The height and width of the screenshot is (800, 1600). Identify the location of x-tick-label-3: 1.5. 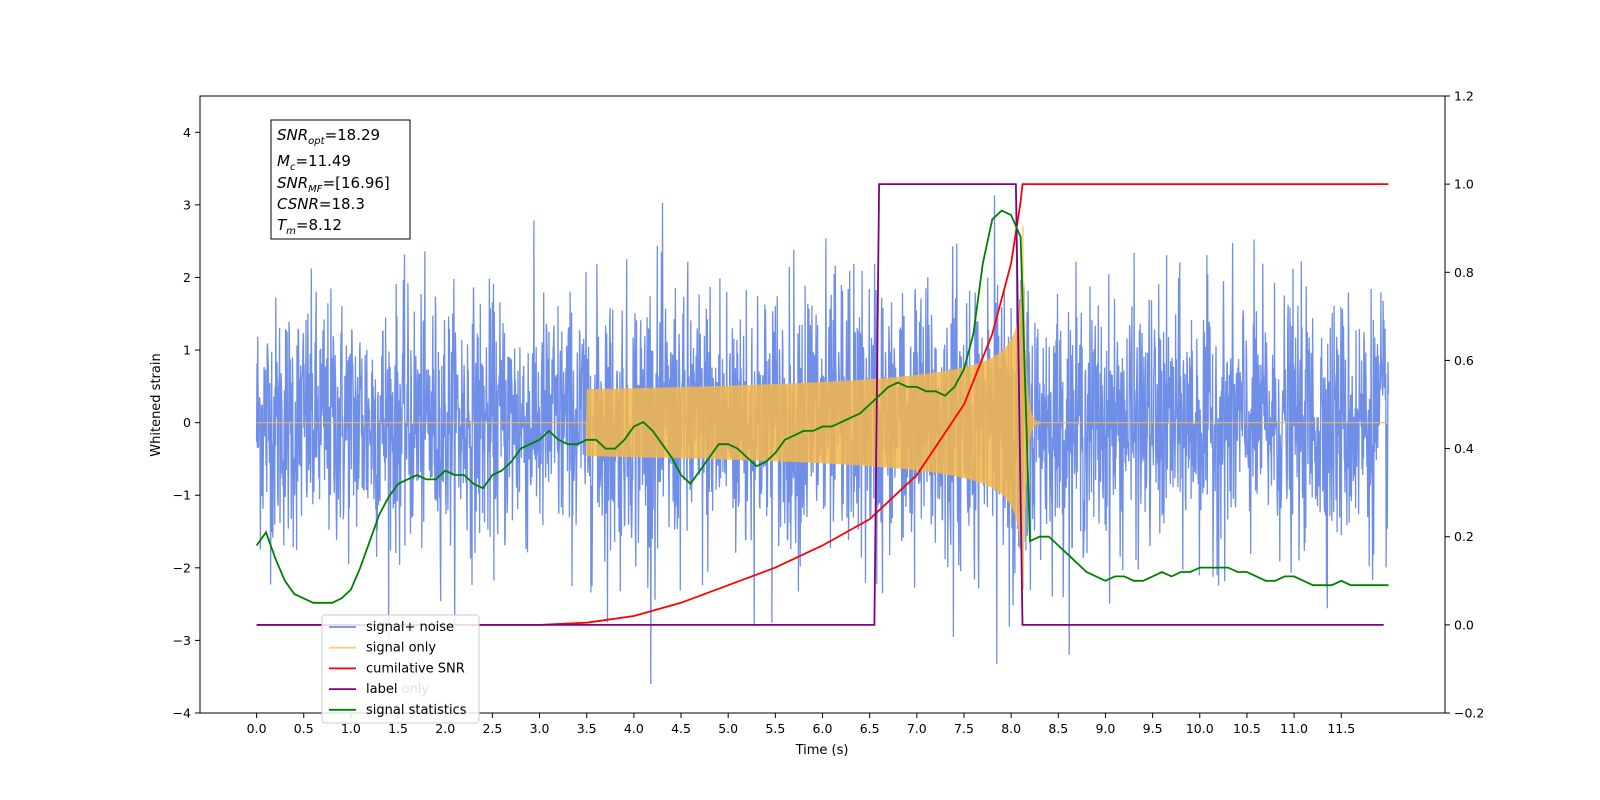
(398, 728).